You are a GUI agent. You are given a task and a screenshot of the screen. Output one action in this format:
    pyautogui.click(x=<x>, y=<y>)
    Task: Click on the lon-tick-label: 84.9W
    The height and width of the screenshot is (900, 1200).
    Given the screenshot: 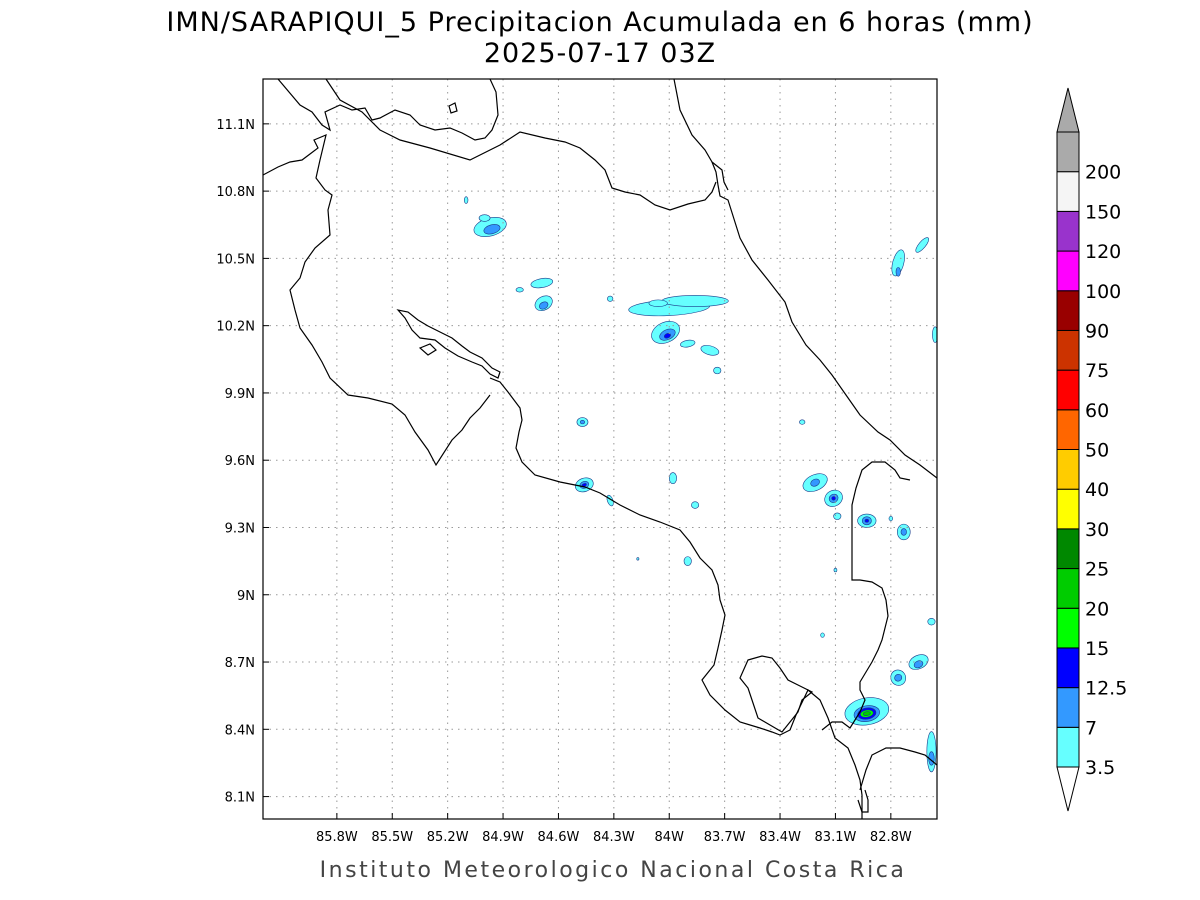 What is the action you would take?
    pyautogui.click(x=503, y=837)
    